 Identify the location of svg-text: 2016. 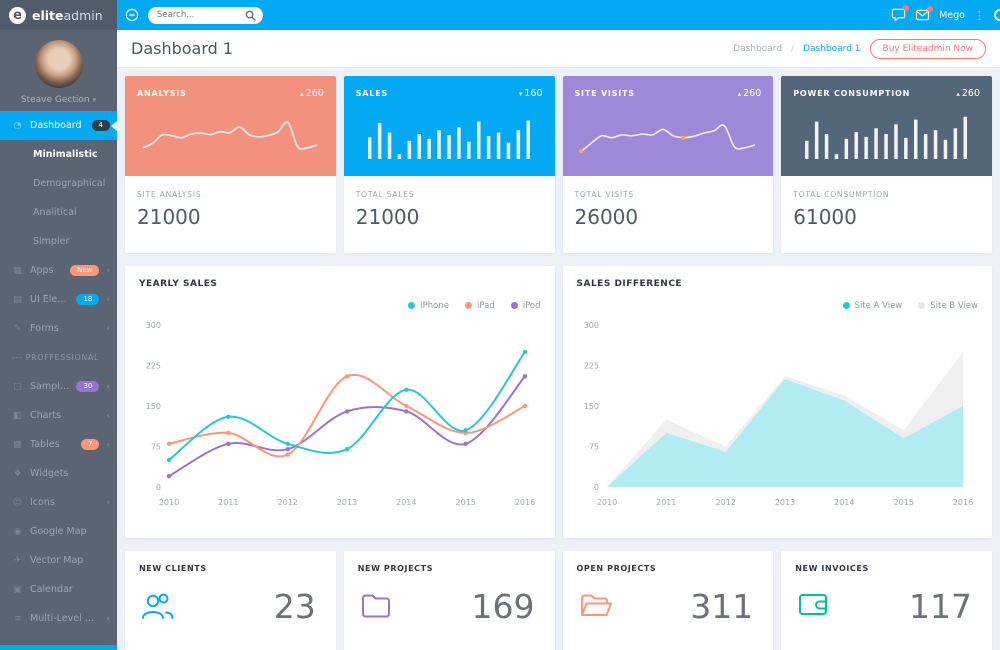
(962, 502).